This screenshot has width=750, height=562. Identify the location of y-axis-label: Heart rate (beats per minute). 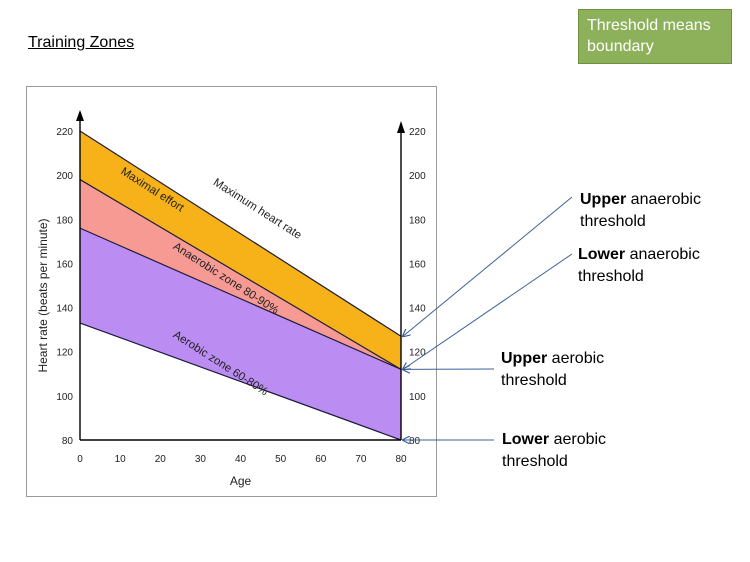
(43, 295).